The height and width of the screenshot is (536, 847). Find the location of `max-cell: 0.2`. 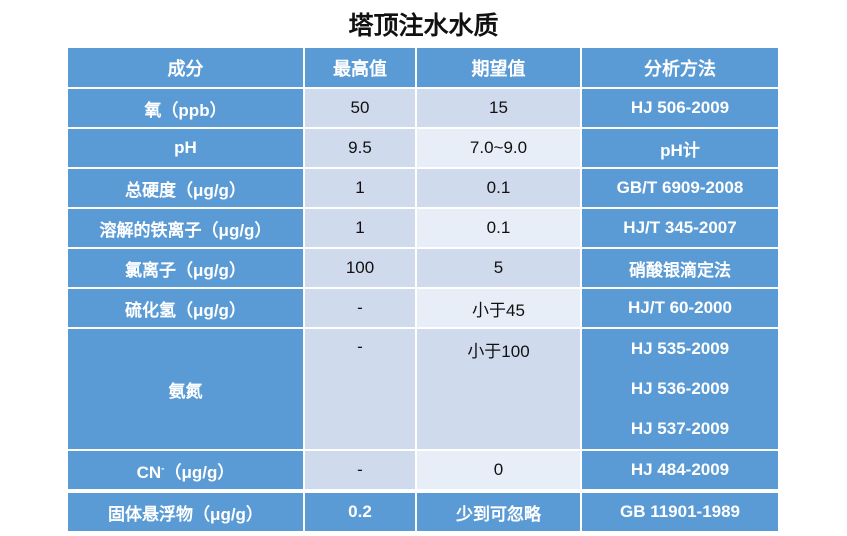

max-cell: 0.2 is located at coordinates (360, 511).